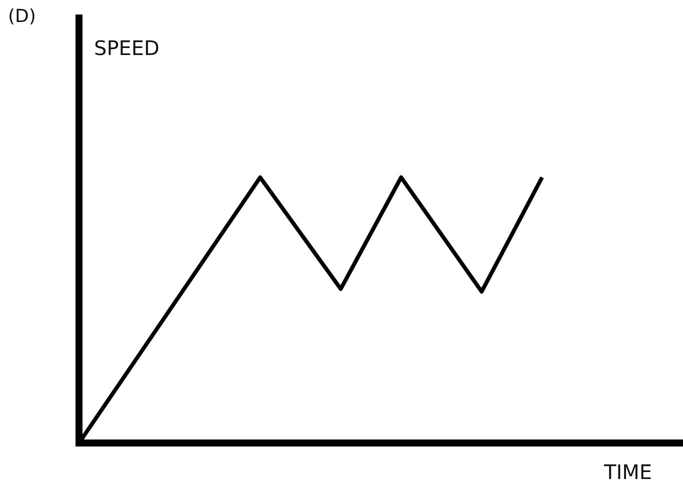 This screenshot has height=492, width=683. Describe the element at coordinates (628, 472) in the screenshot. I see `x-axis-title: TIME` at that location.